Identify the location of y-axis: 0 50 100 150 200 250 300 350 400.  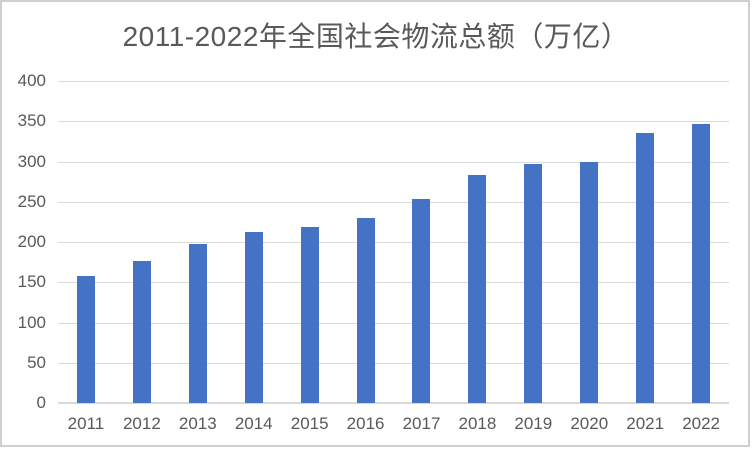
(23, 242).